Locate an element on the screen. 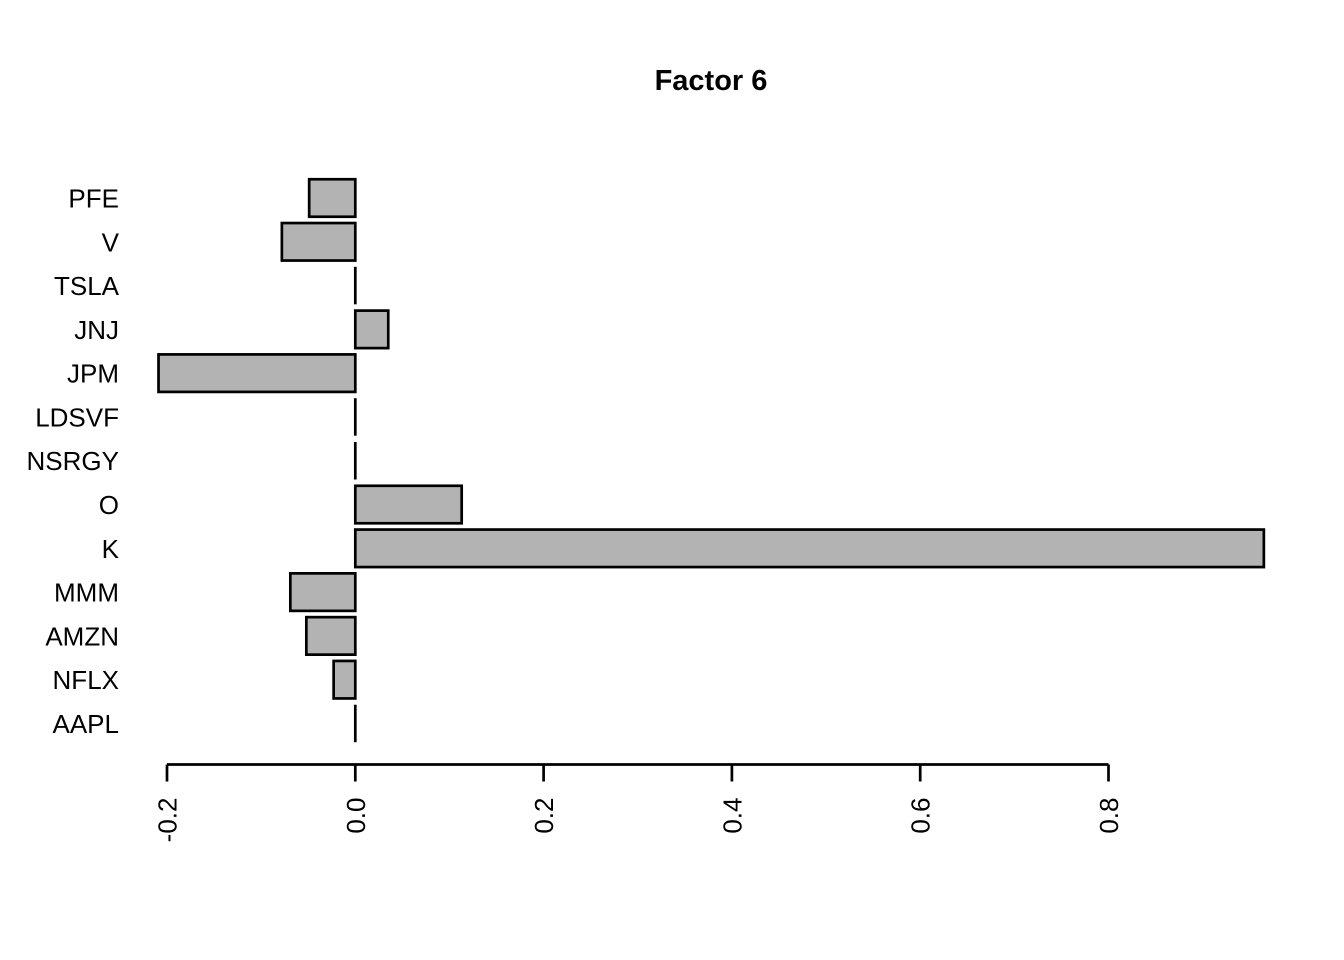 The height and width of the screenshot is (960, 1344). category-label-mmm: MMM is located at coordinates (86, 593).